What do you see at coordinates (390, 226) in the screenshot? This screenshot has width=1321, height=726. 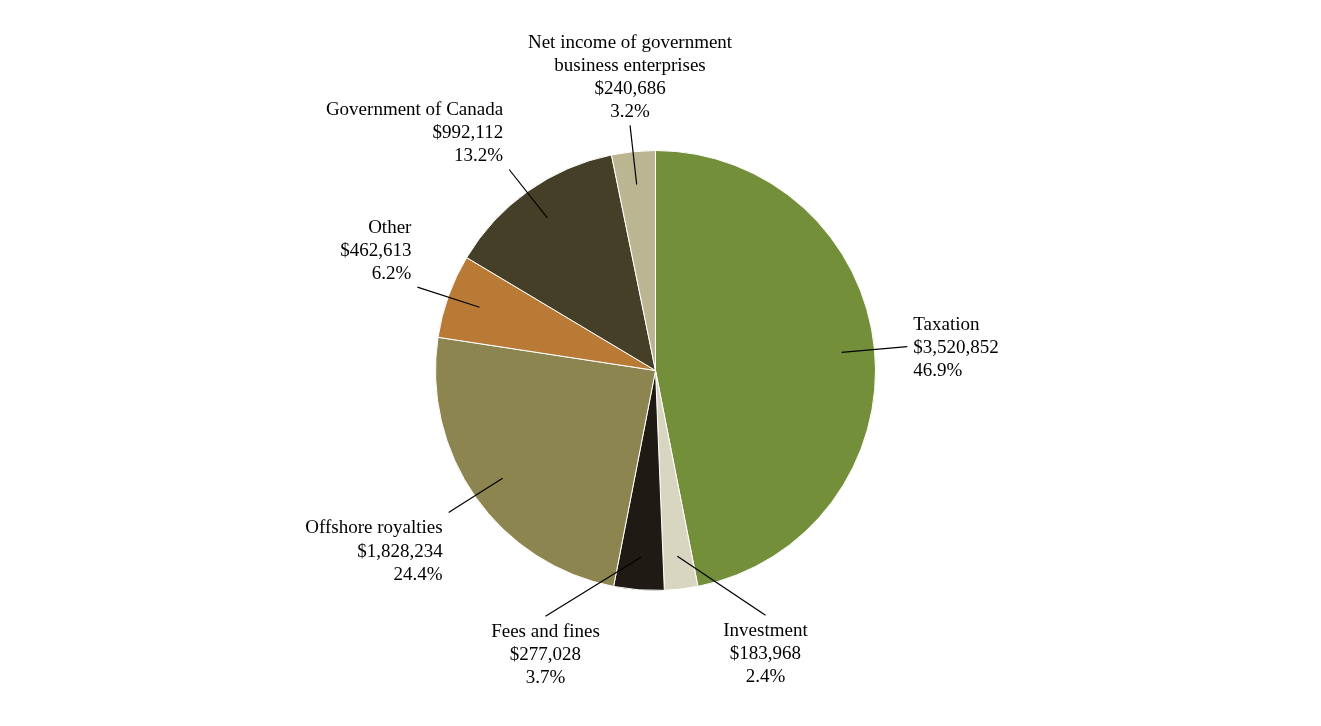 I see `slice-label: Other` at bounding box center [390, 226].